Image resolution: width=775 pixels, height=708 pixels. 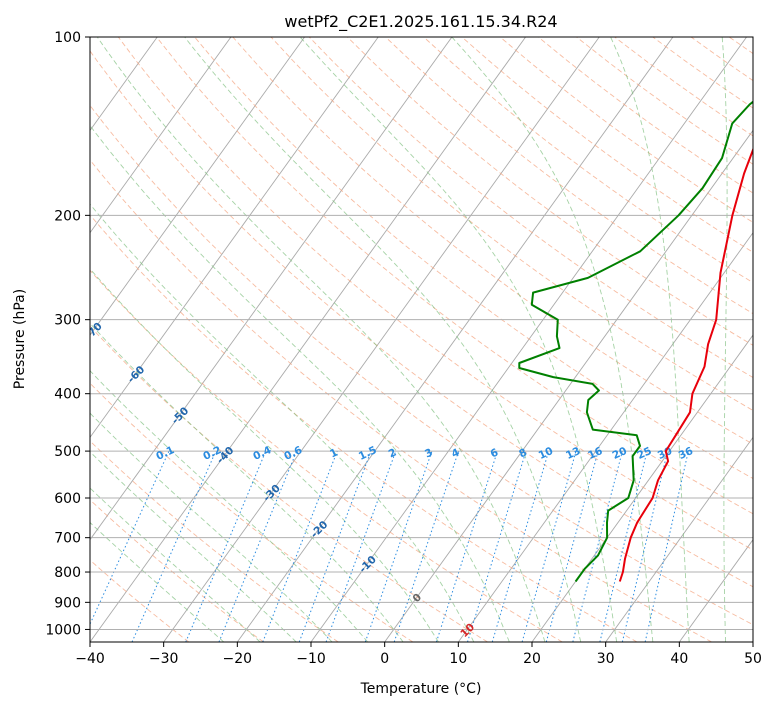 I want to click on temperature-profile-line, so click(x=685, y=364).